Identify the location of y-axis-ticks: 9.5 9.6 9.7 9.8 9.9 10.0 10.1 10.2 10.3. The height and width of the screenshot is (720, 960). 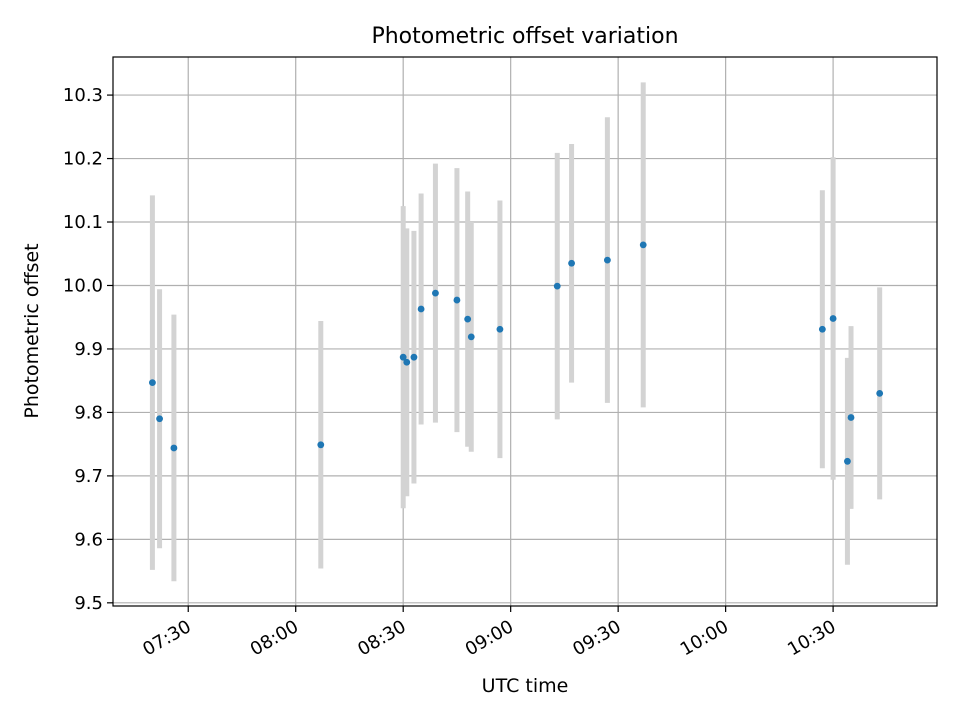
(88, 349).